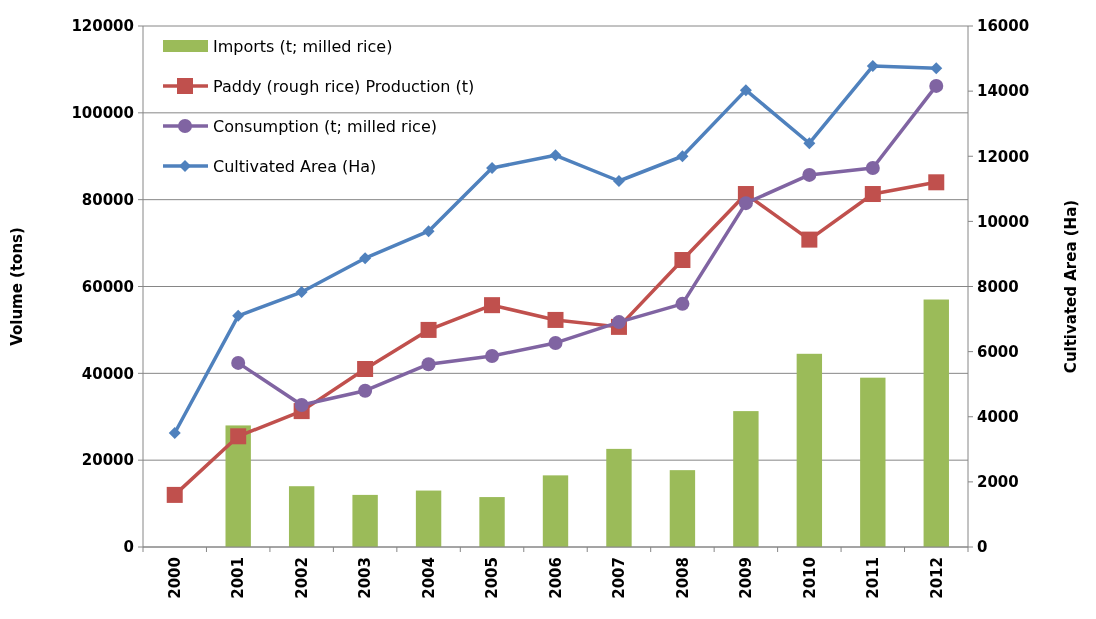  Describe the element at coordinates (1003, 221) in the screenshot. I see `y2-tick-label: 10000` at that location.